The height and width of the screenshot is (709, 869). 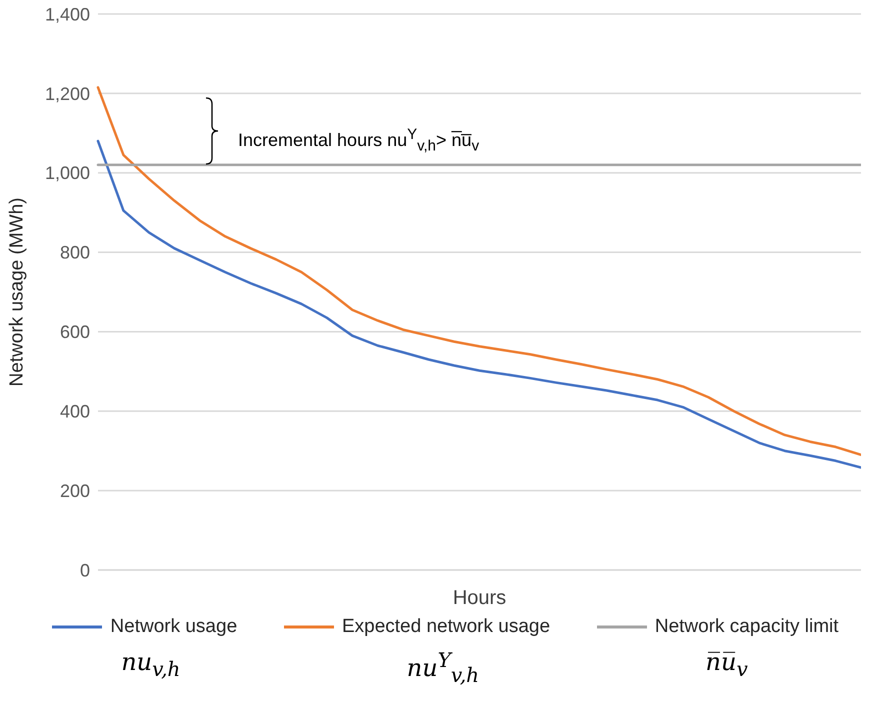 What do you see at coordinates (67, 14) in the screenshot?
I see `y-tick-label: 1,400` at bounding box center [67, 14].